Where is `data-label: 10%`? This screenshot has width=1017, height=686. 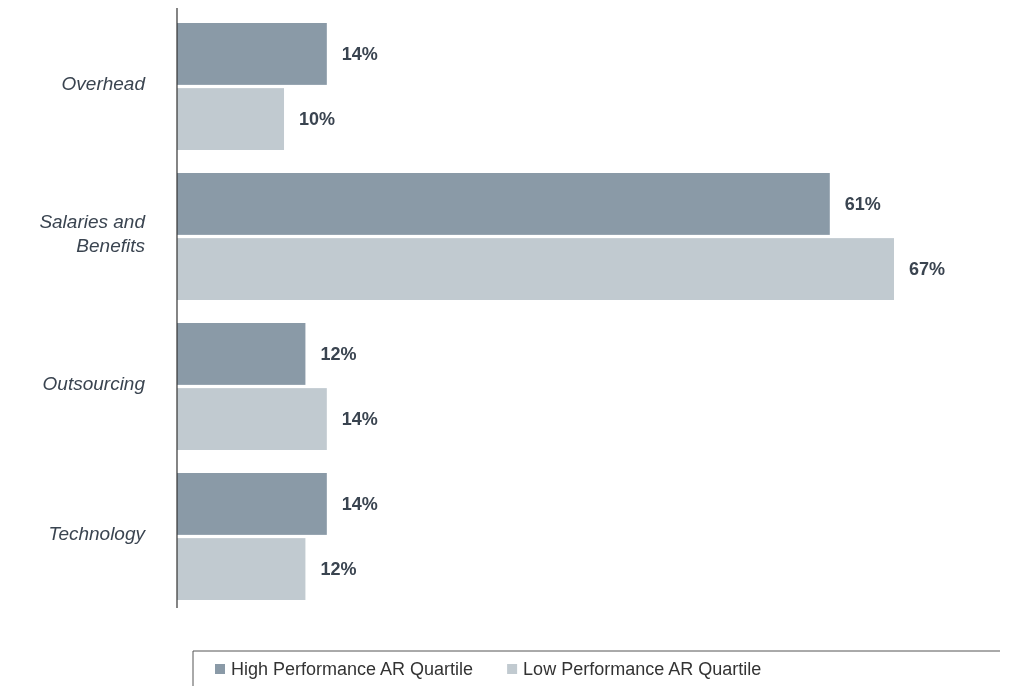
data-label: 10% is located at coordinates (317, 119).